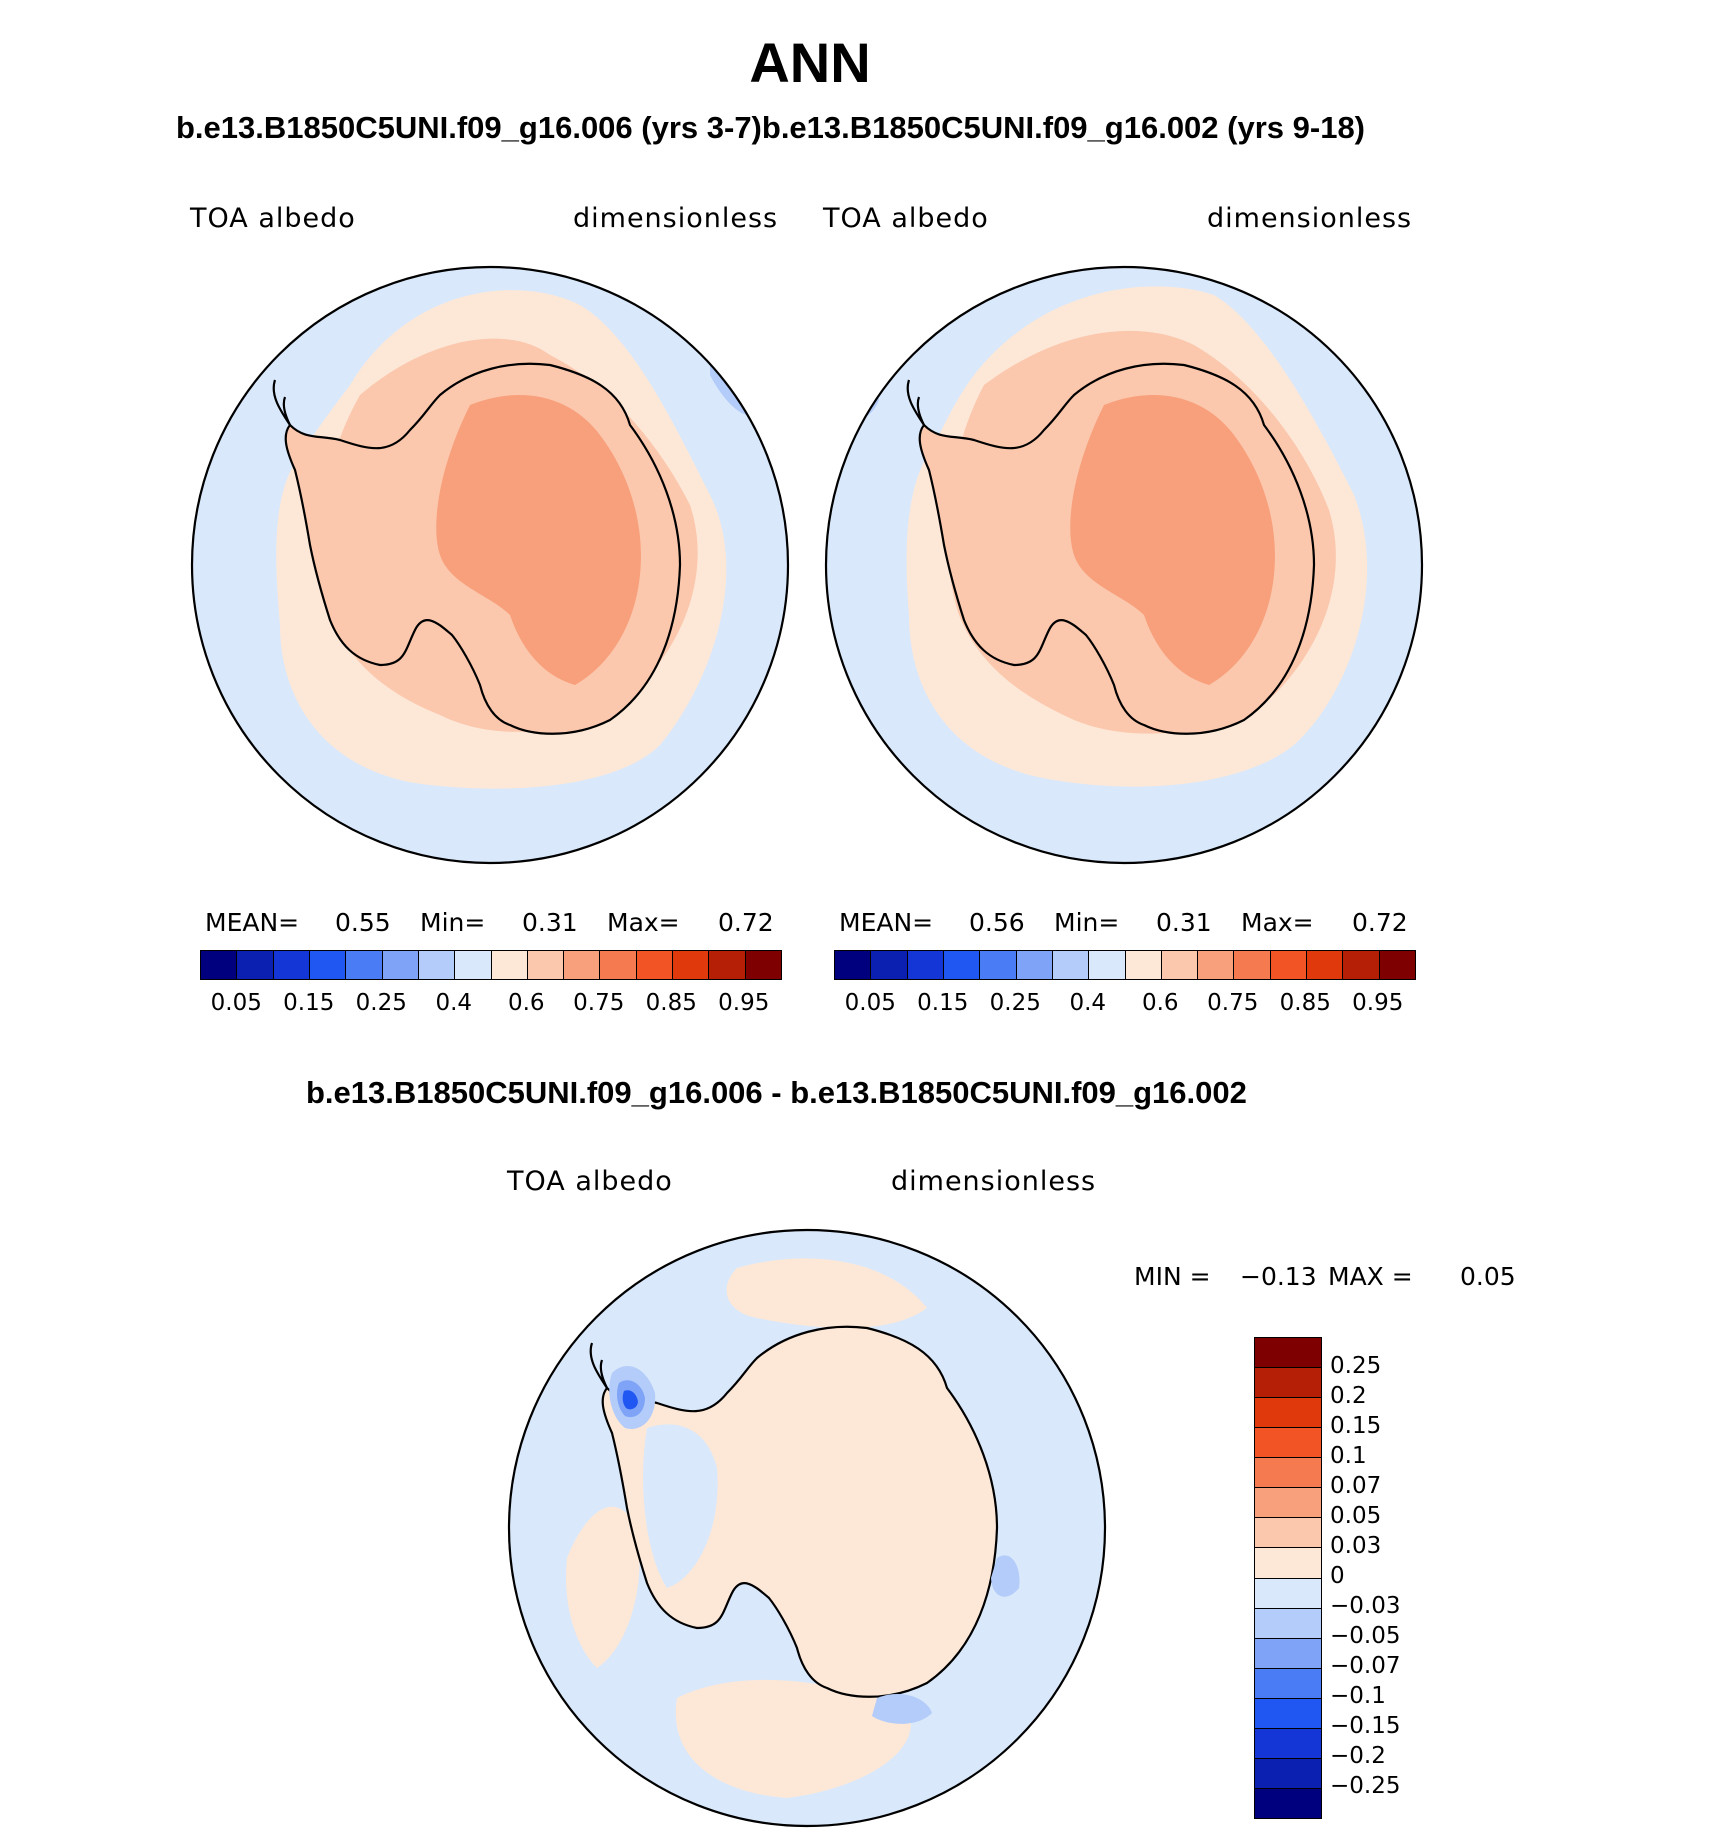  What do you see at coordinates (1356, 1516) in the screenshot?
I see `diff-colorbar-tick-label: 0.05` at bounding box center [1356, 1516].